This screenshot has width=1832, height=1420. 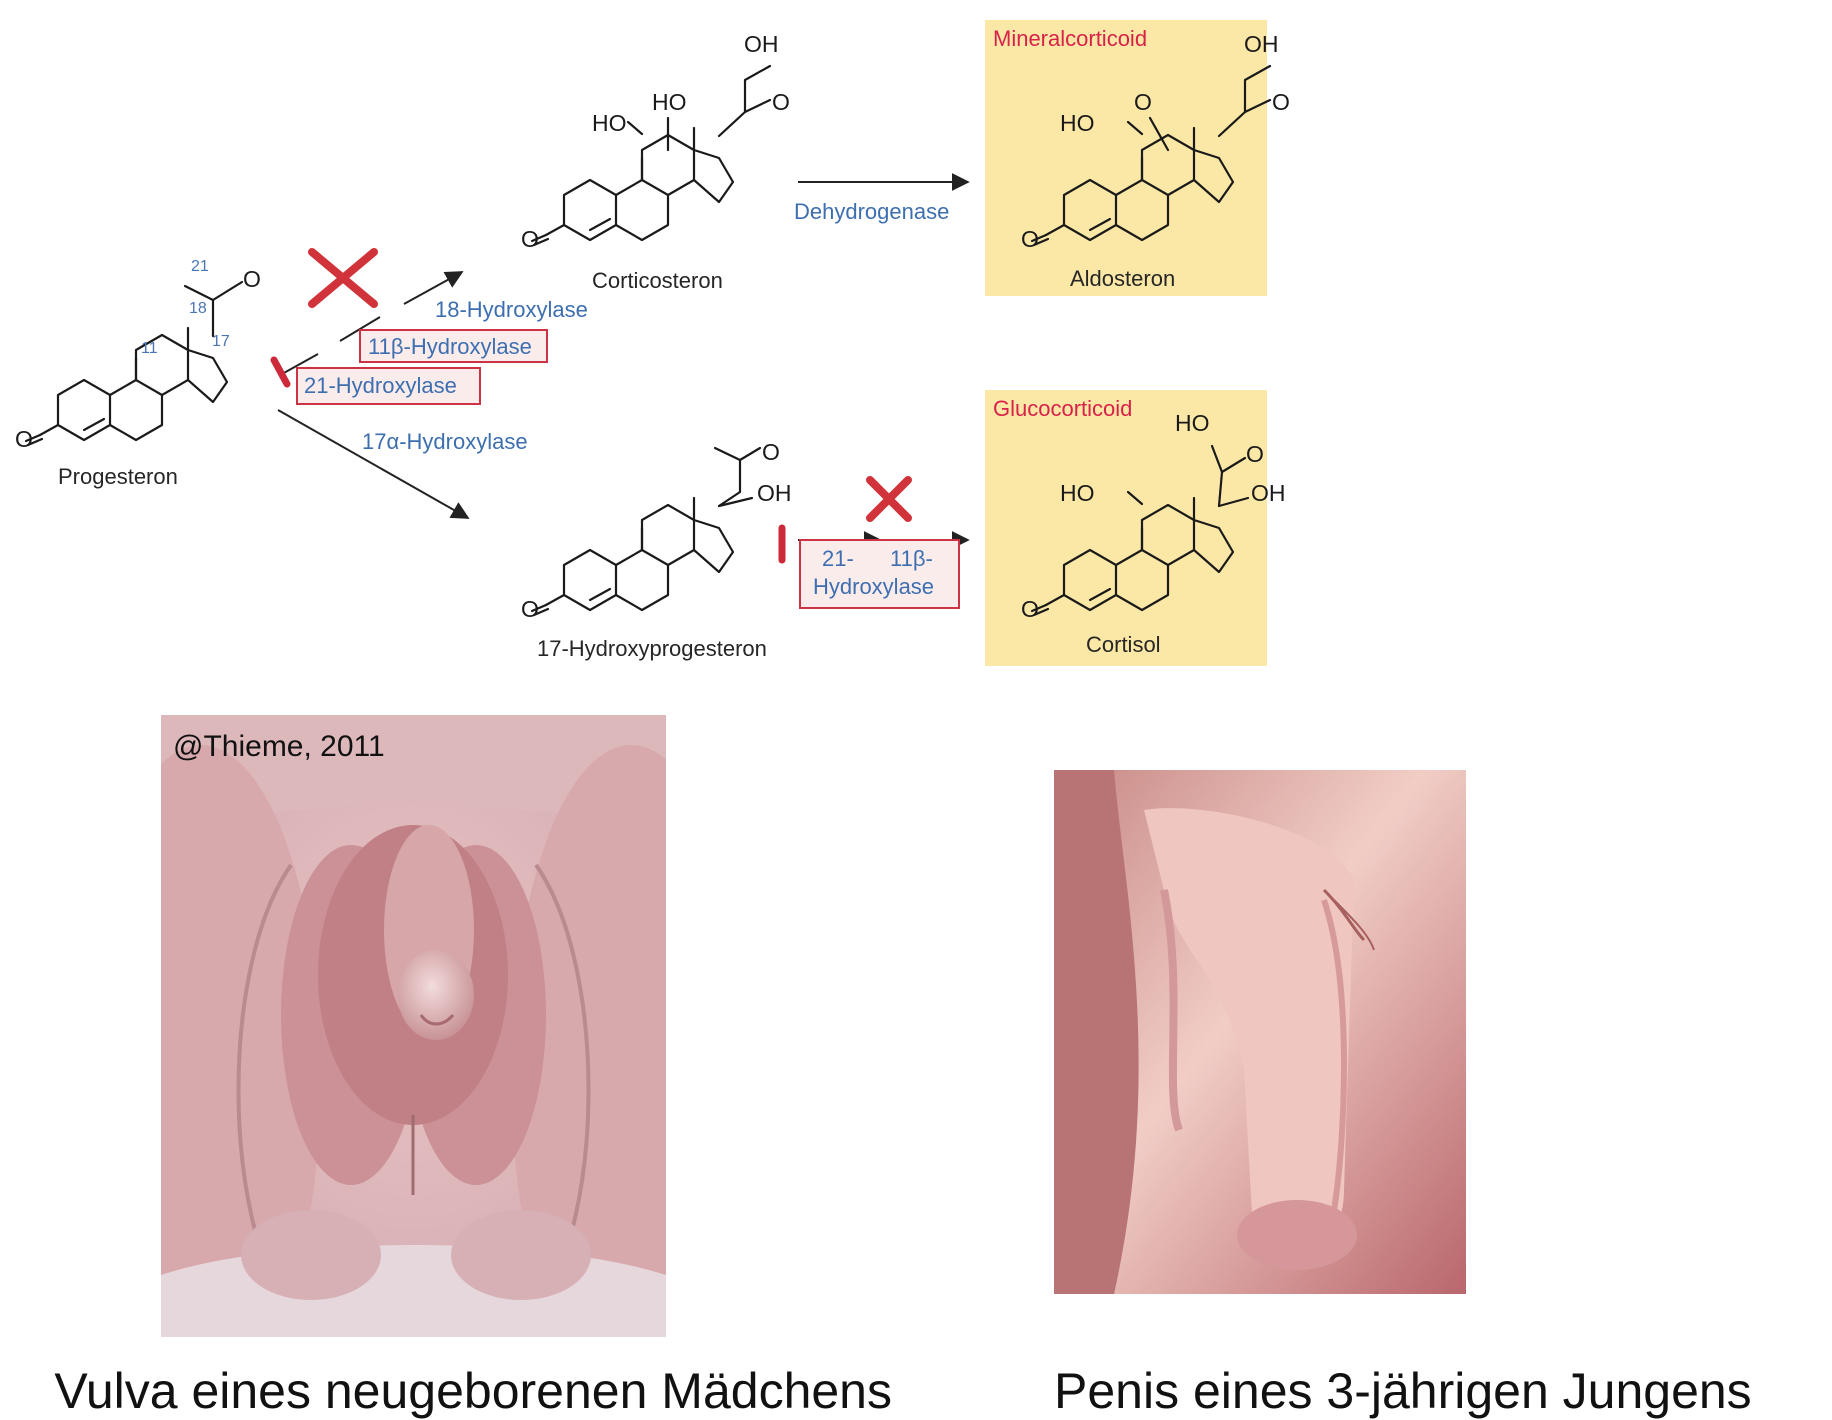 I want to click on progesterone-o-atom: O, so click(x=24, y=439).